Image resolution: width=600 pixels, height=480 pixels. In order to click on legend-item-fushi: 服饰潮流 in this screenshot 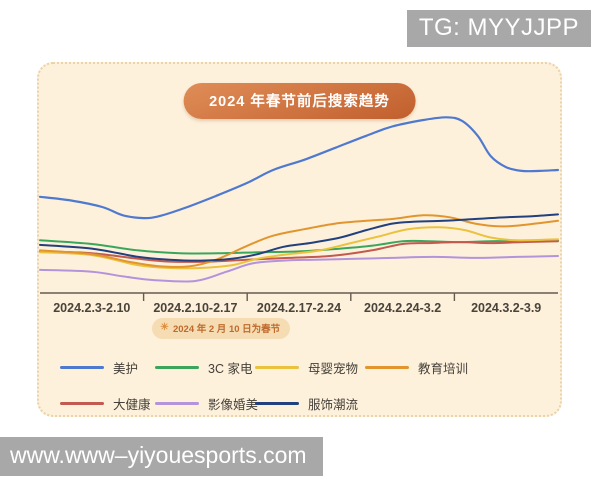, I will do `click(310, 403)`.